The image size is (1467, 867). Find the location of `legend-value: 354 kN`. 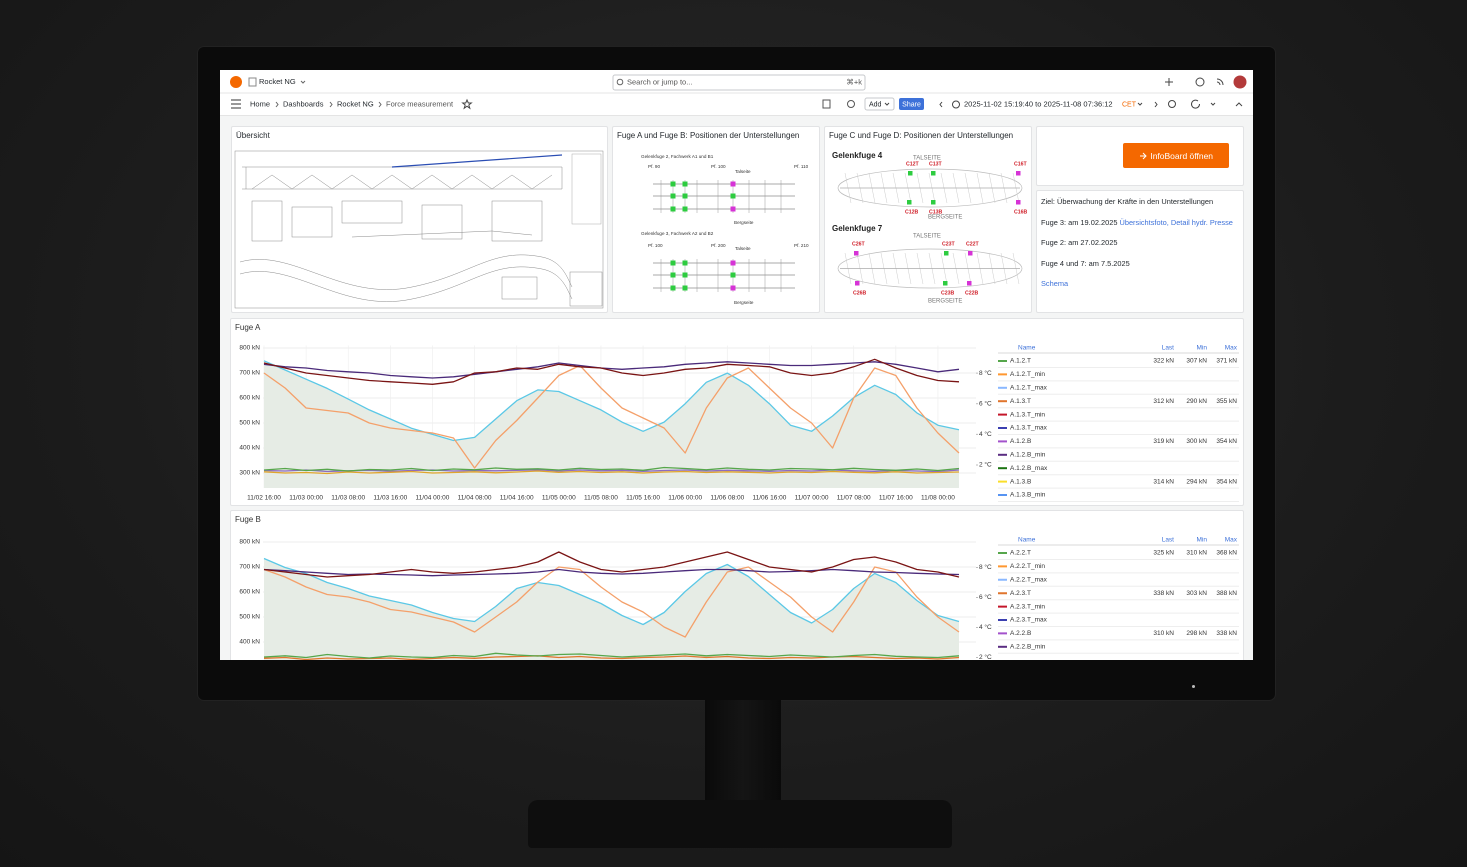

legend-value: 354 kN is located at coordinates (1226, 481).